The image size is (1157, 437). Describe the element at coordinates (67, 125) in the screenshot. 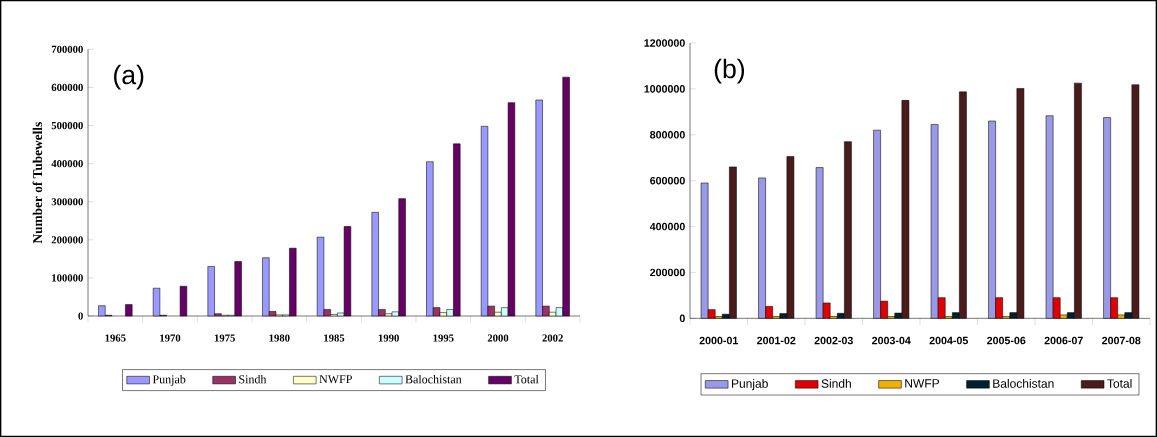

I see `y-tick-label: 500000` at that location.